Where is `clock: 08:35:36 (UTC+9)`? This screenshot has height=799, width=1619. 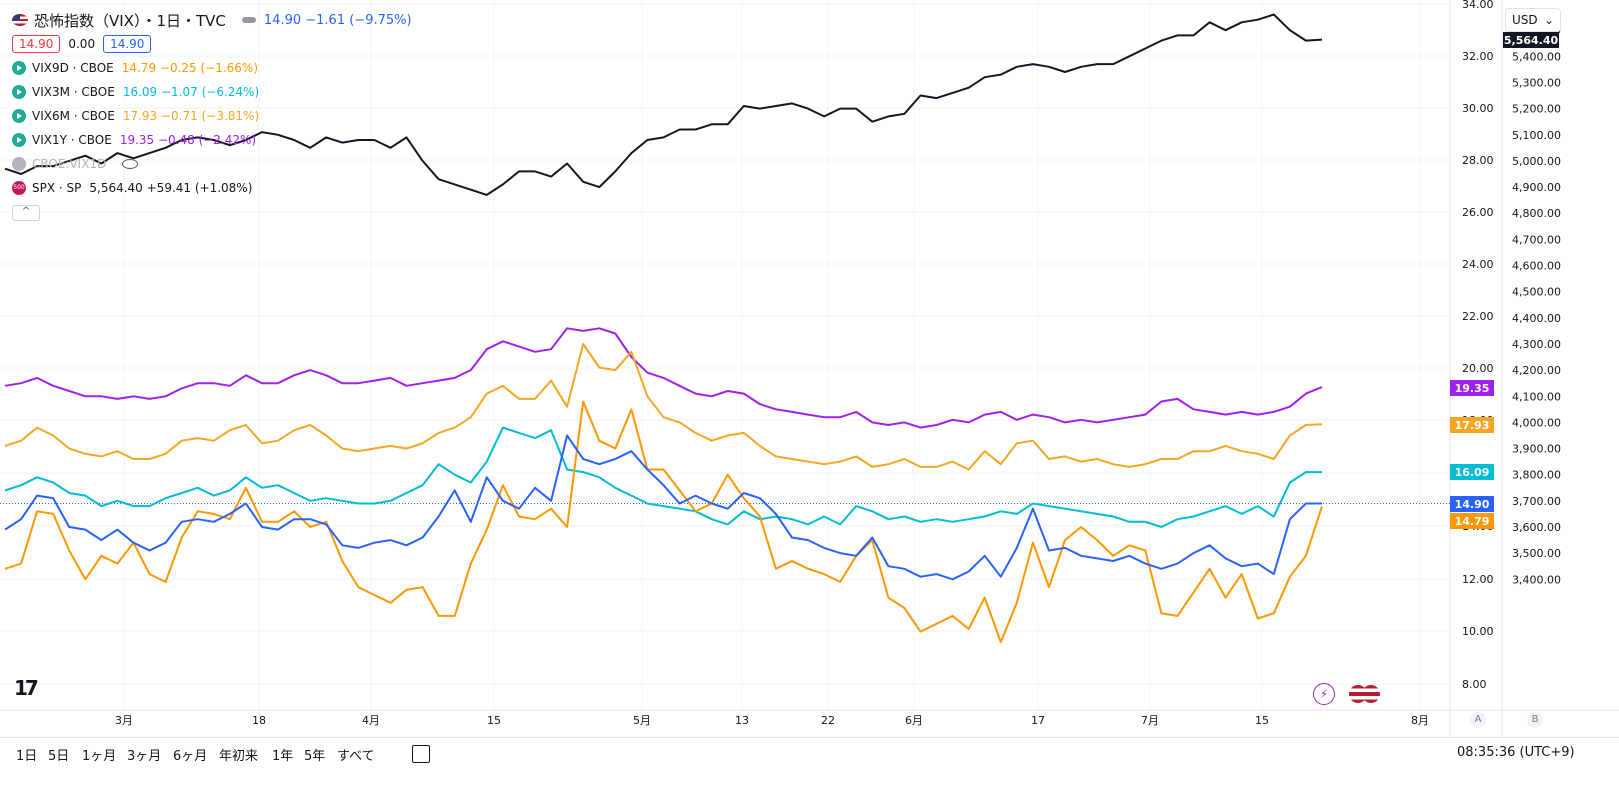
clock: 08:35:36 (UTC+9) is located at coordinates (1516, 752).